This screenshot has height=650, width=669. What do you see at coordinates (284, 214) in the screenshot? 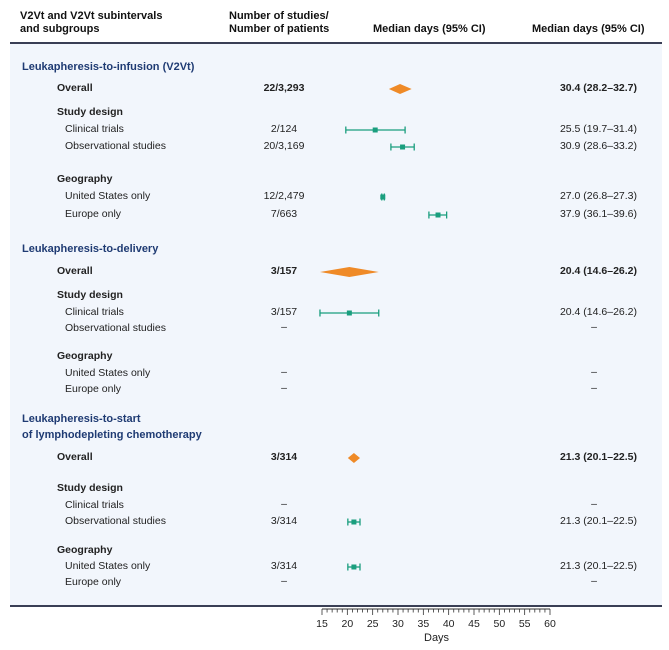
I see `study-count: 7/663` at bounding box center [284, 214].